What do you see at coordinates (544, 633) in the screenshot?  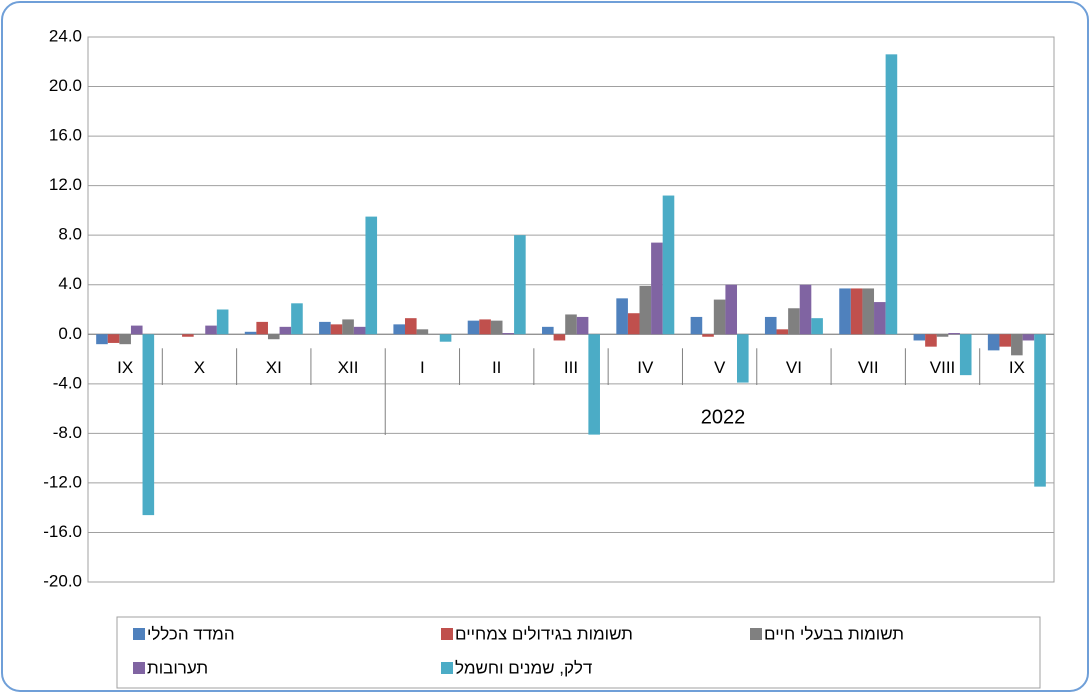 I see `legend-label: תשומות בגידולים צמחיים` at bounding box center [544, 633].